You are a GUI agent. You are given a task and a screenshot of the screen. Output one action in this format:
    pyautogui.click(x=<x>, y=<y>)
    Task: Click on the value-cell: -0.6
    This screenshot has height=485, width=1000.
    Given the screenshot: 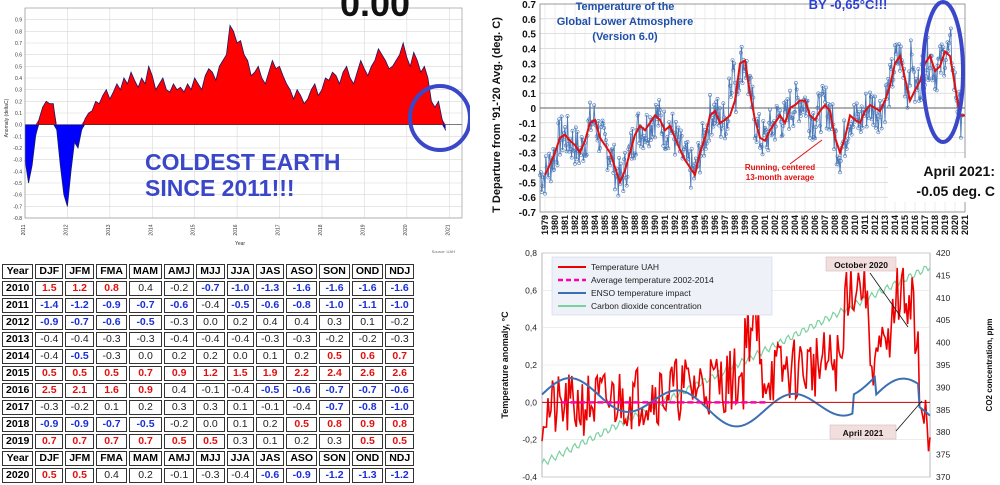 What is the action you would take?
    pyautogui.click(x=400, y=390)
    